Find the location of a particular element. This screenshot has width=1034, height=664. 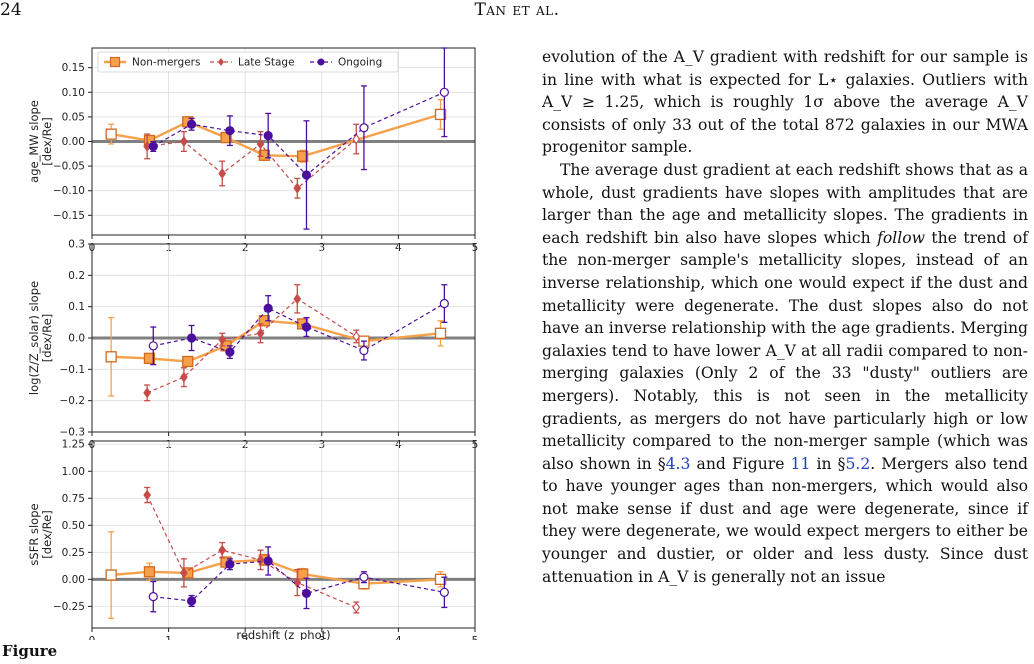

y-tick-label: 0.15 is located at coordinates (73, 68).